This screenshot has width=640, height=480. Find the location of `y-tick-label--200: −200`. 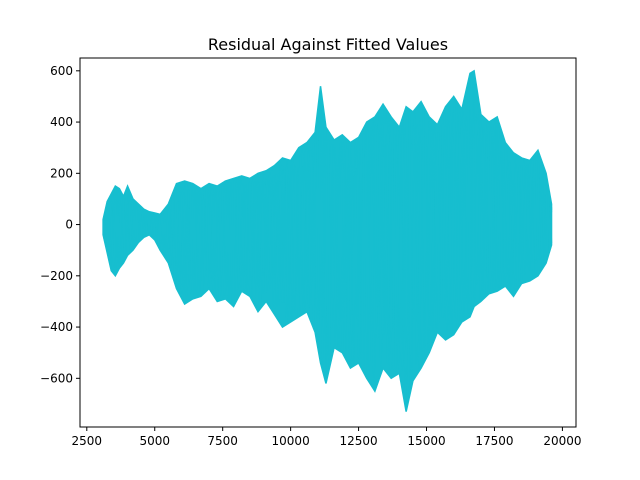

y-tick-label--200: −200 is located at coordinates (56, 276).